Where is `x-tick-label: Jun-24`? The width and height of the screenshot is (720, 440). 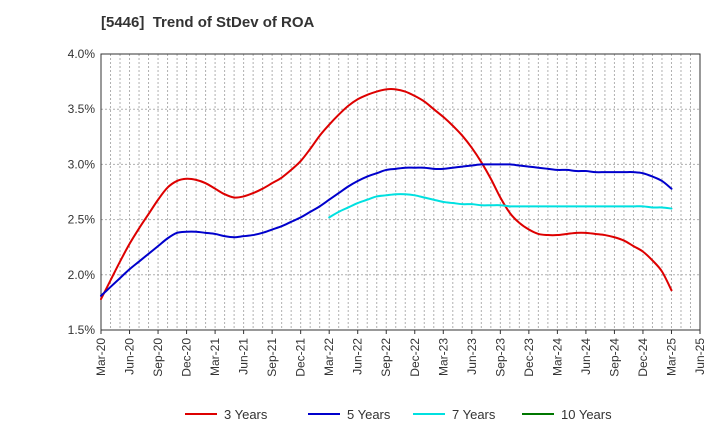 x-tick-label: Jun-24 is located at coordinates (586, 356).